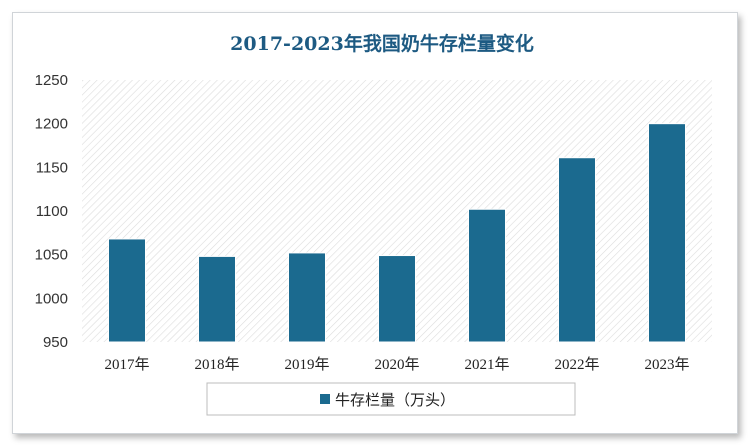  Describe the element at coordinates (576, 364) in the screenshot. I see `x-tick-label: 2022年` at that location.